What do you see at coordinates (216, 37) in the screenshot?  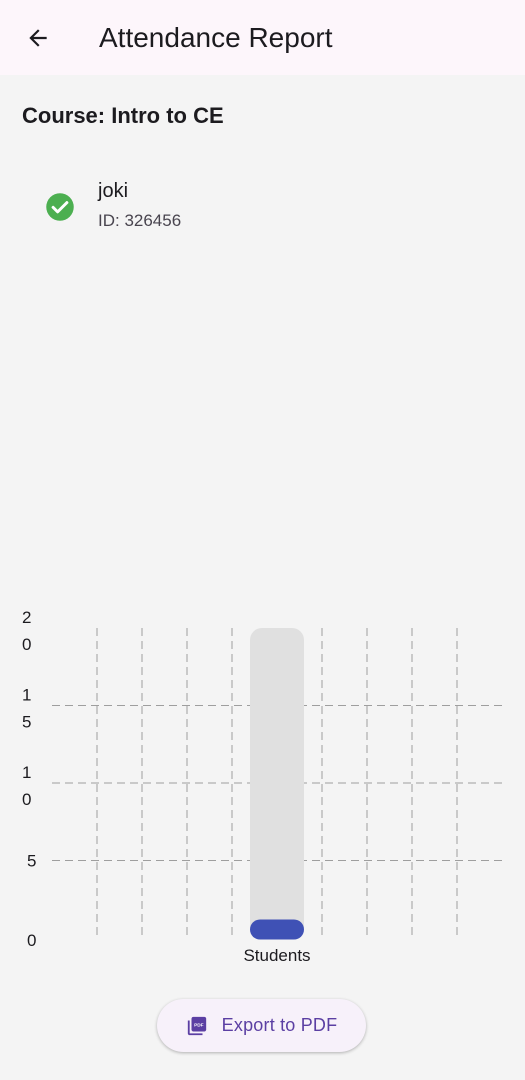 I see `page-title: Attendance Report` at bounding box center [216, 37].